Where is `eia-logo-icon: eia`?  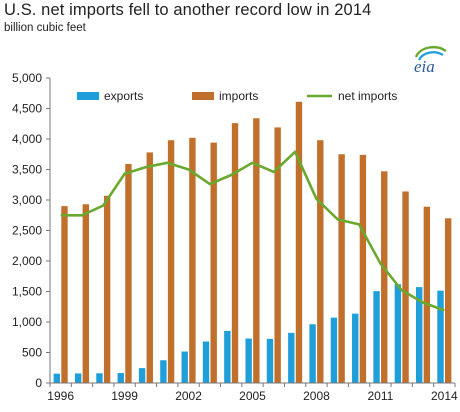
eia-logo-icon: eia is located at coordinates (430, 60).